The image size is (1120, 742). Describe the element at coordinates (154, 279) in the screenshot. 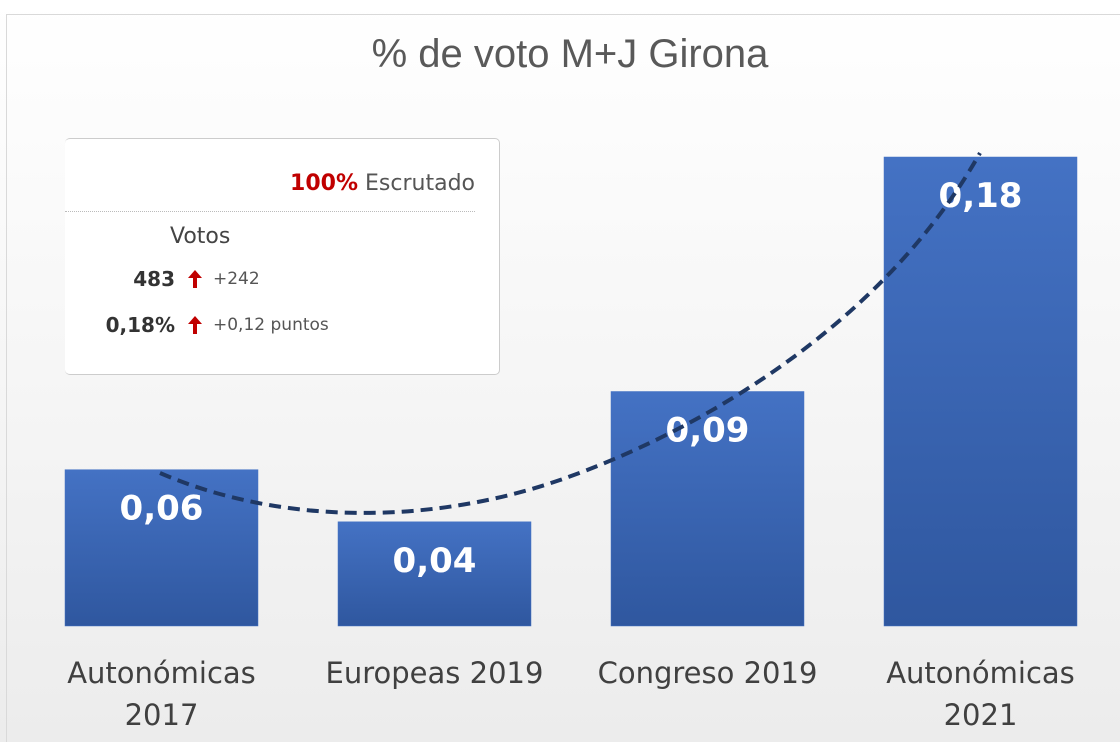

I see `votes-value: 483` at that location.